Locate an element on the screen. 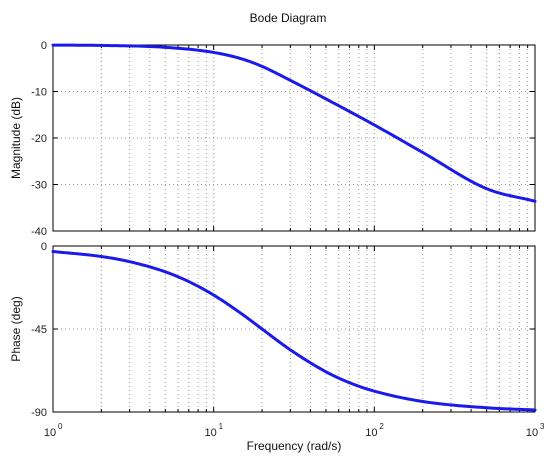  y-tick-label: -45 is located at coordinates (39, 330).